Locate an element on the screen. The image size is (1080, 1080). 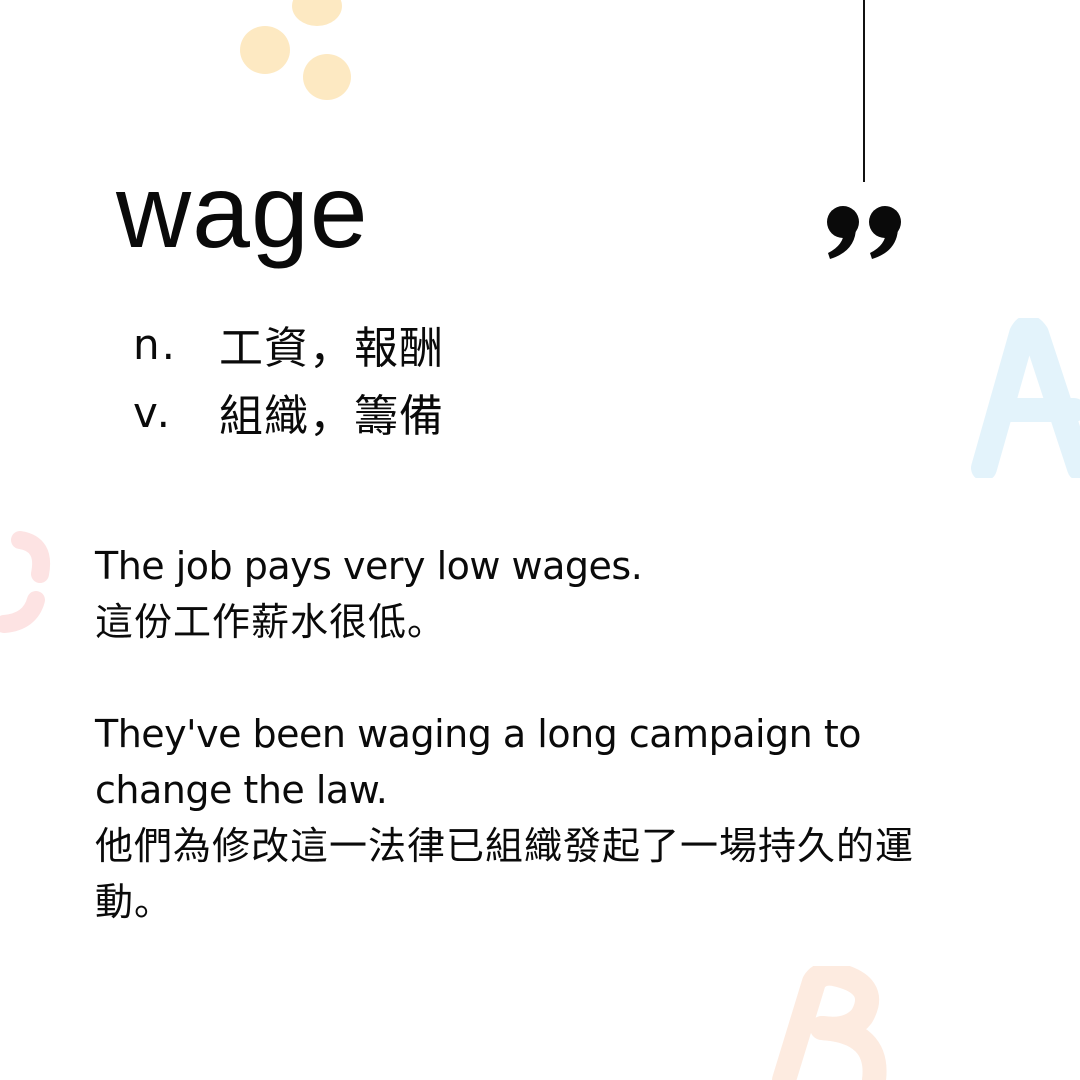
headword: wage is located at coordinates (242, 212).